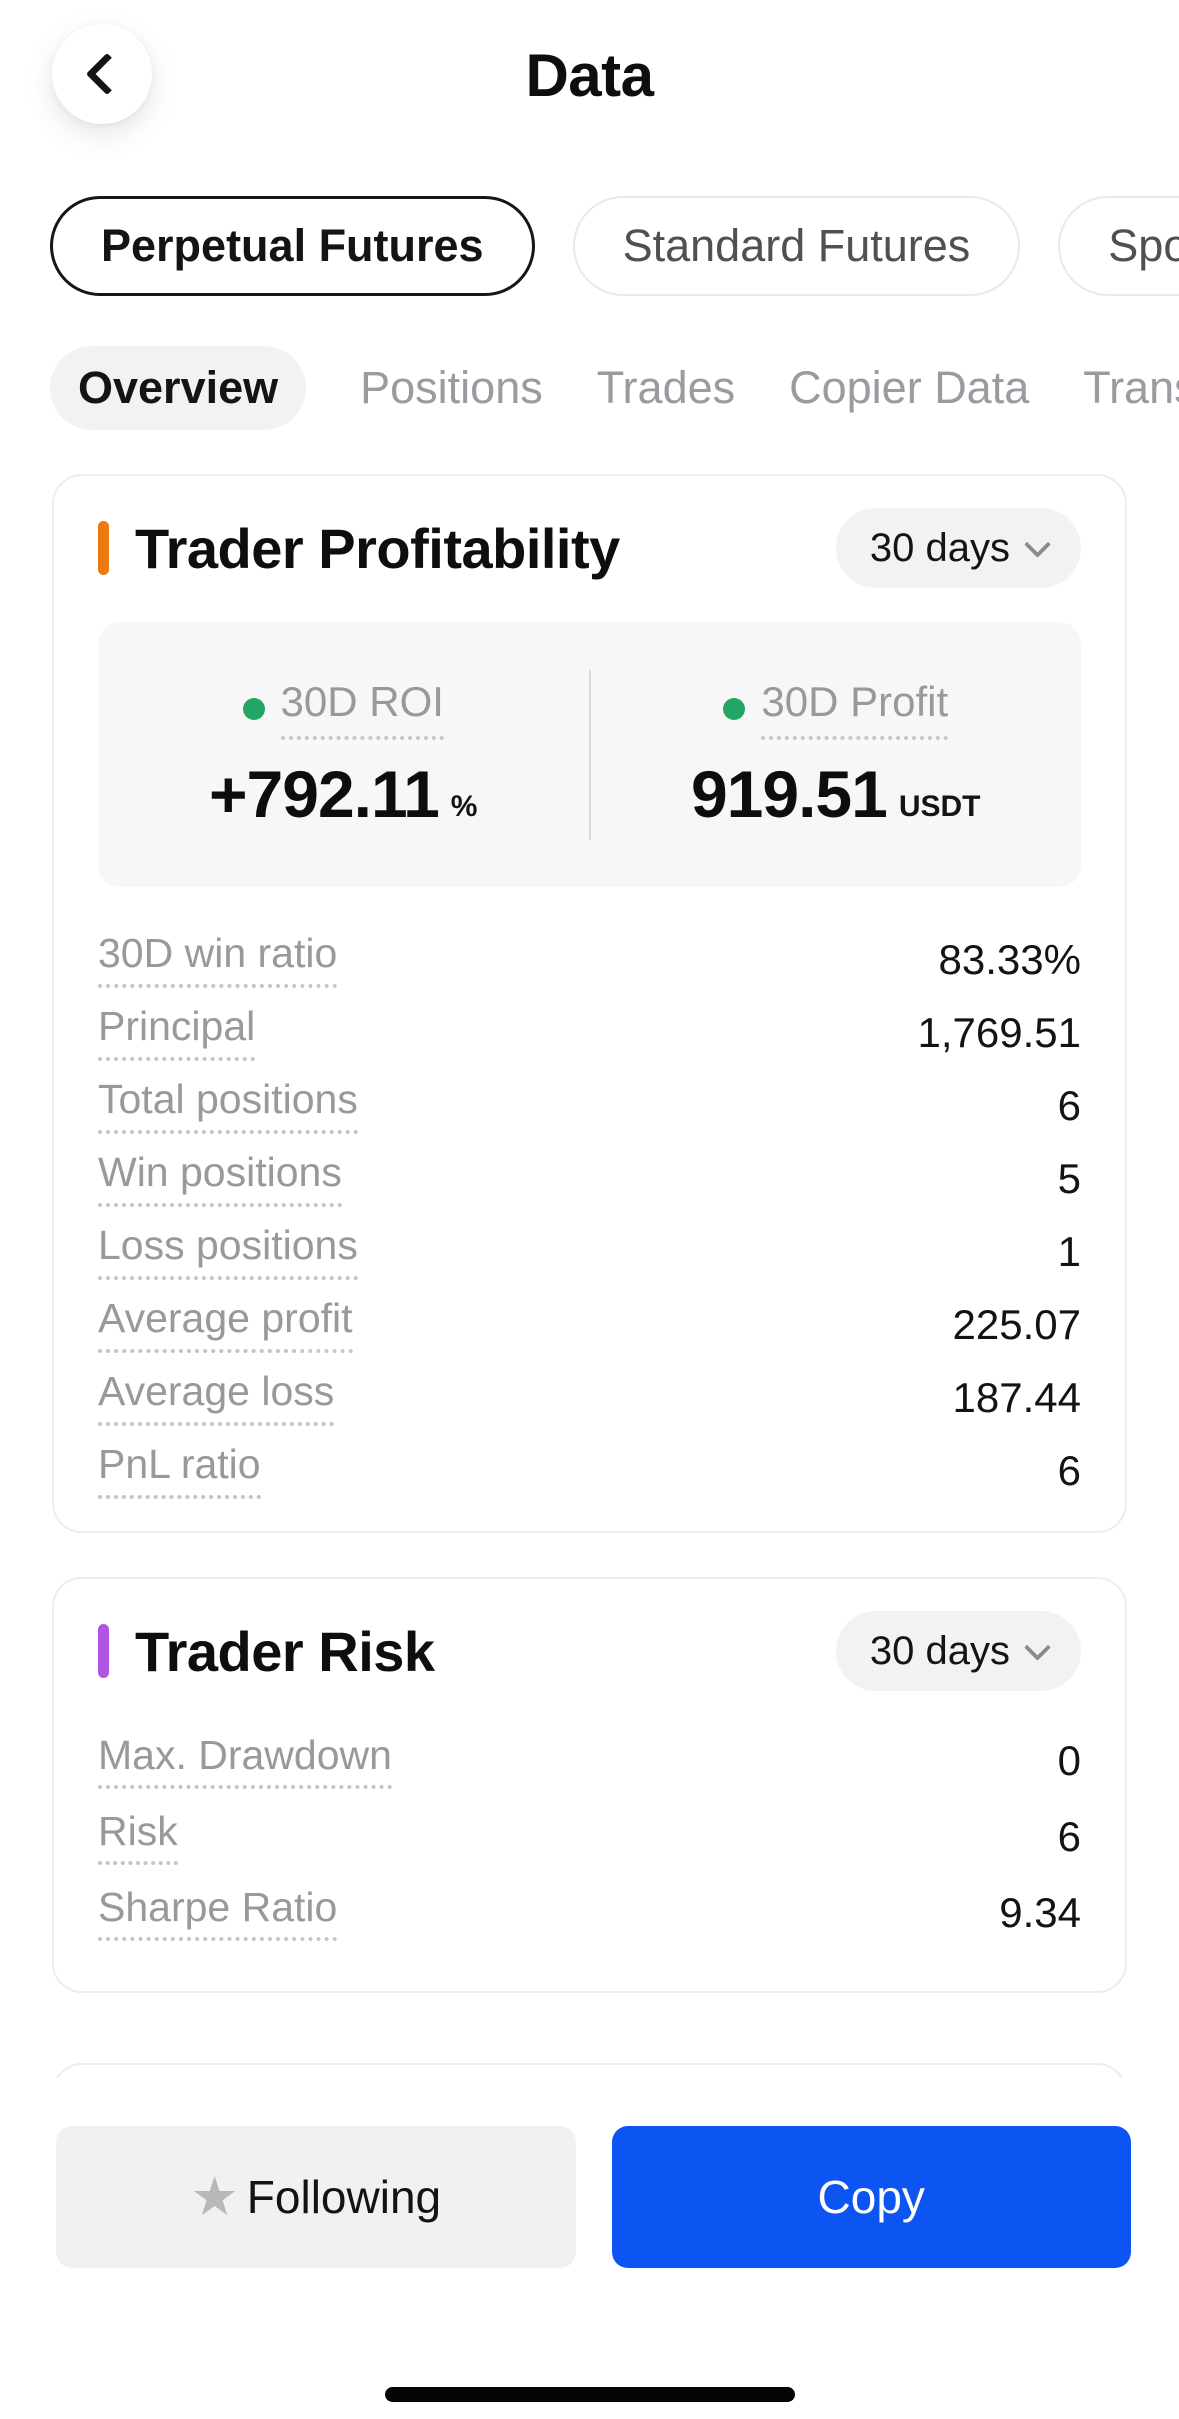 The image size is (1179, 2419). What do you see at coordinates (589, 1913) in the screenshot?
I see `stat-row: Sharpe Ratio 9.34` at bounding box center [589, 1913].